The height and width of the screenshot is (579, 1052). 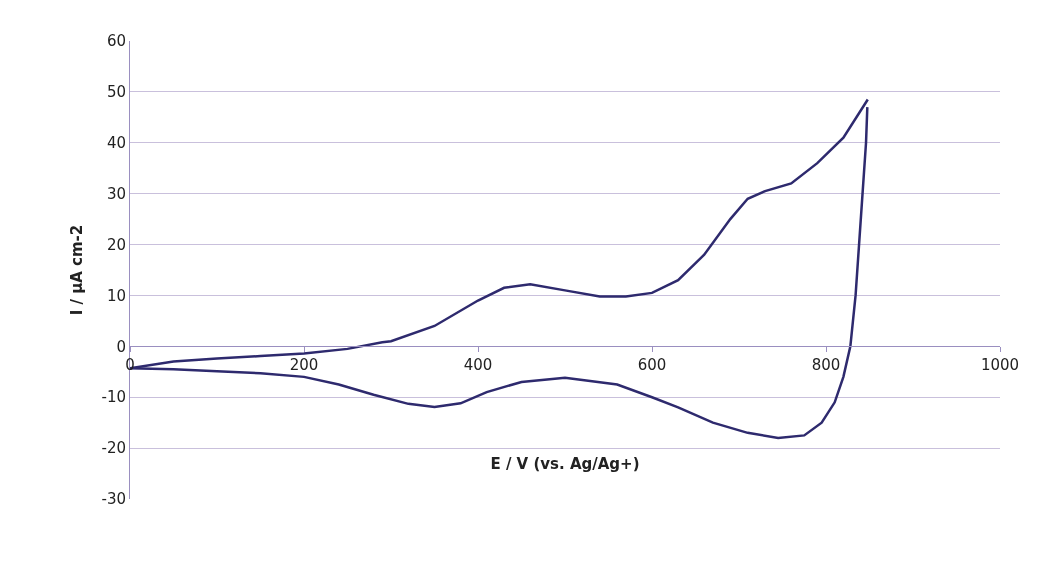 What do you see at coordinates (113, 397) in the screenshot?
I see `y-tick-label: -10` at bounding box center [113, 397].